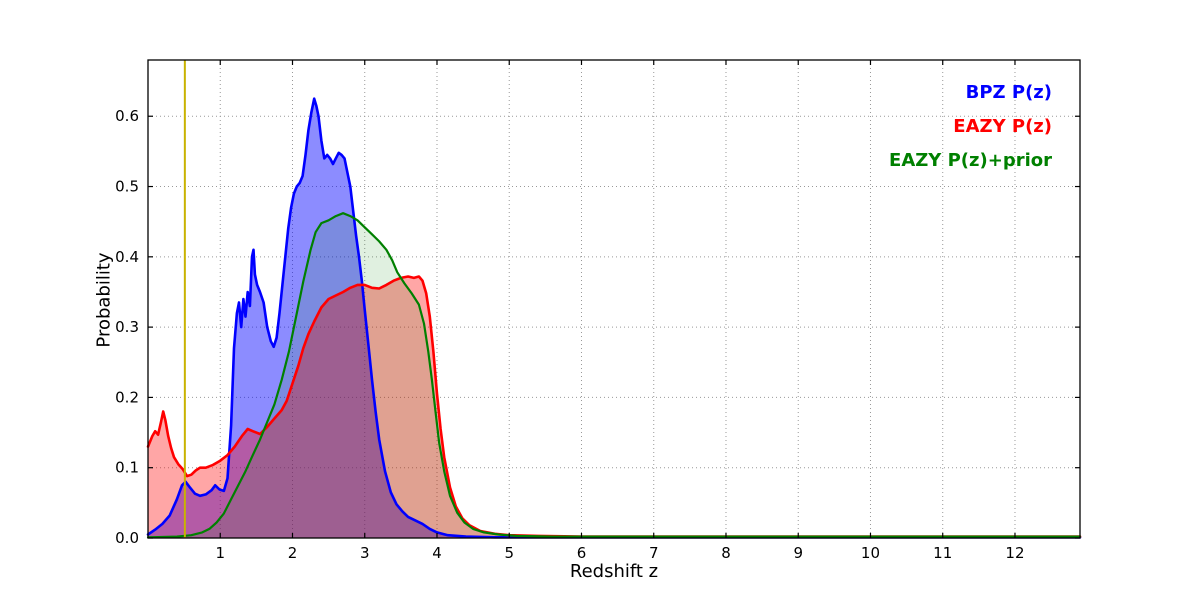  Describe the element at coordinates (726, 553) in the screenshot. I see `svg-text: 8` at that location.